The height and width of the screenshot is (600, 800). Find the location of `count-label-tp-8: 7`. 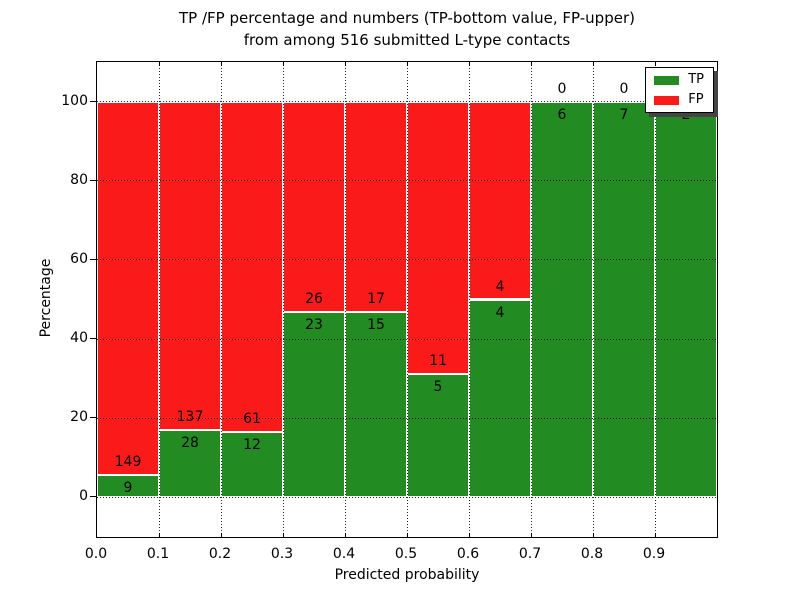

count-label-tp-8: 7 is located at coordinates (624, 114).